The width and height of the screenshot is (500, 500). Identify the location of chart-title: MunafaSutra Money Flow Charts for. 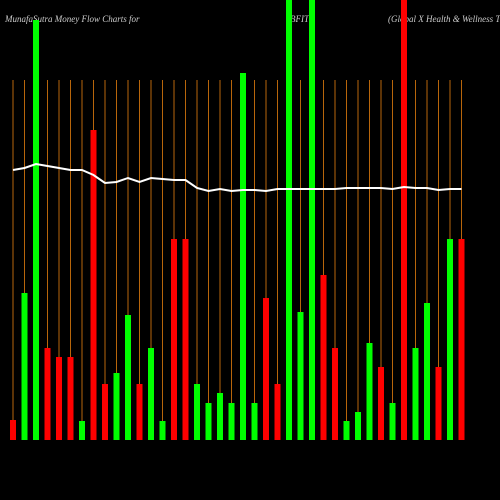
(72, 19).